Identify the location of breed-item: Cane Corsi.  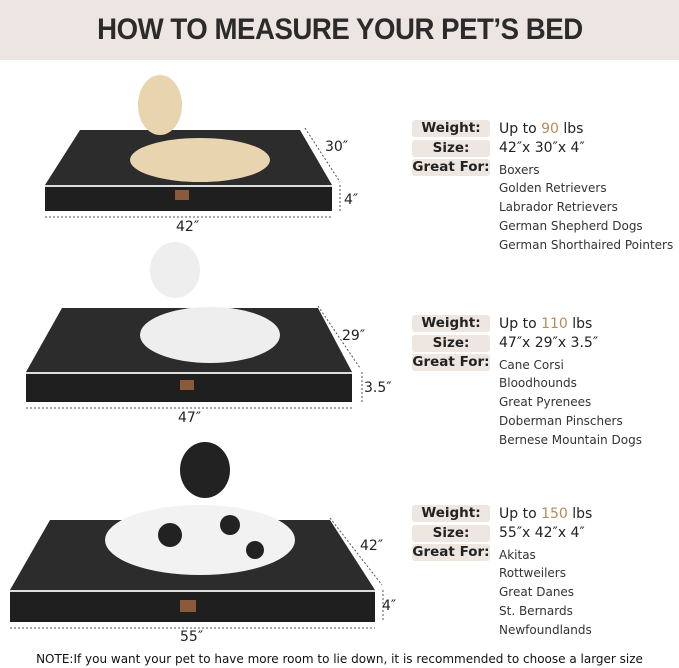
(531, 364).